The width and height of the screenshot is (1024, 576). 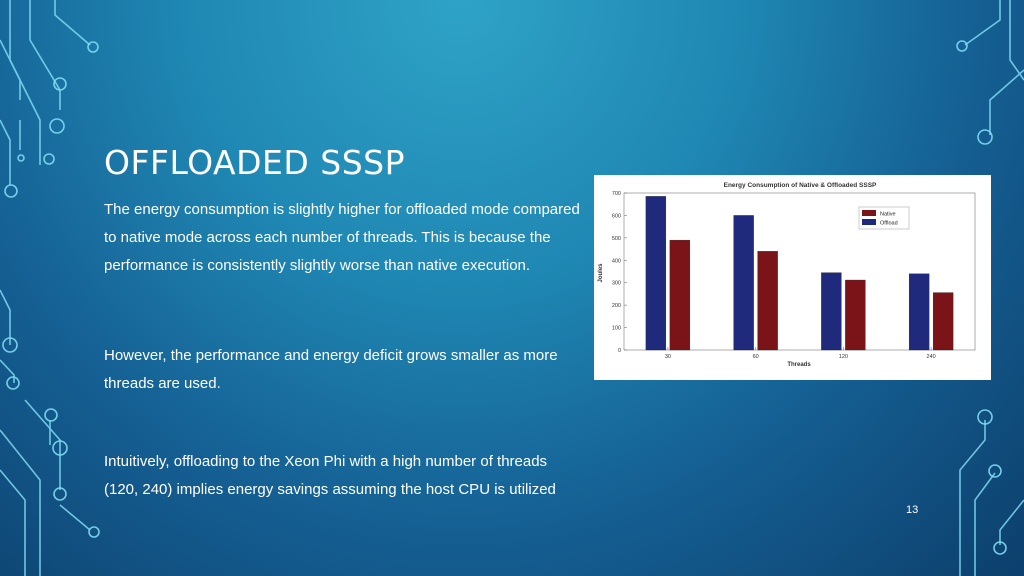 What do you see at coordinates (616, 216) in the screenshot?
I see `y-tick-label: 600` at bounding box center [616, 216].